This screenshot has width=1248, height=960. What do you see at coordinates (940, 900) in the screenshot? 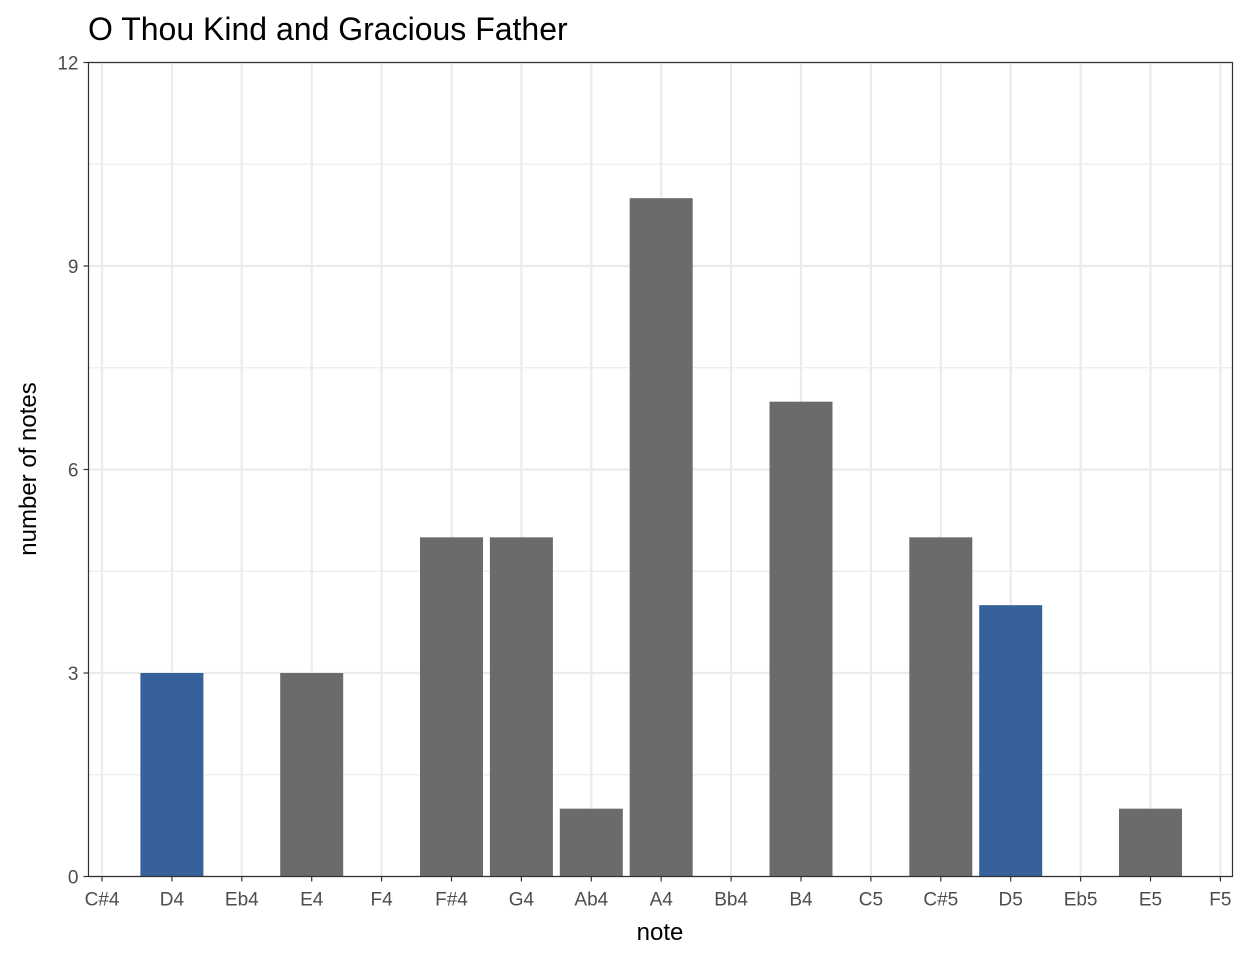
I see `x-tick-label: C#5` at bounding box center [940, 900].